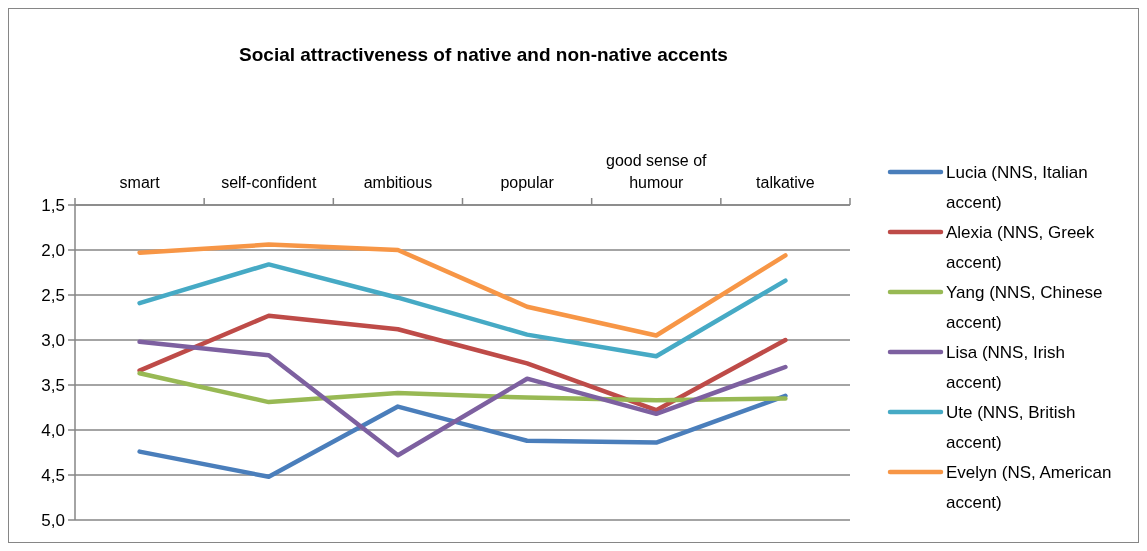 The height and width of the screenshot is (551, 1147). What do you see at coordinates (398, 182) in the screenshot?
I see `x-tick-label: ambitious` at bounding box center [398, 182].